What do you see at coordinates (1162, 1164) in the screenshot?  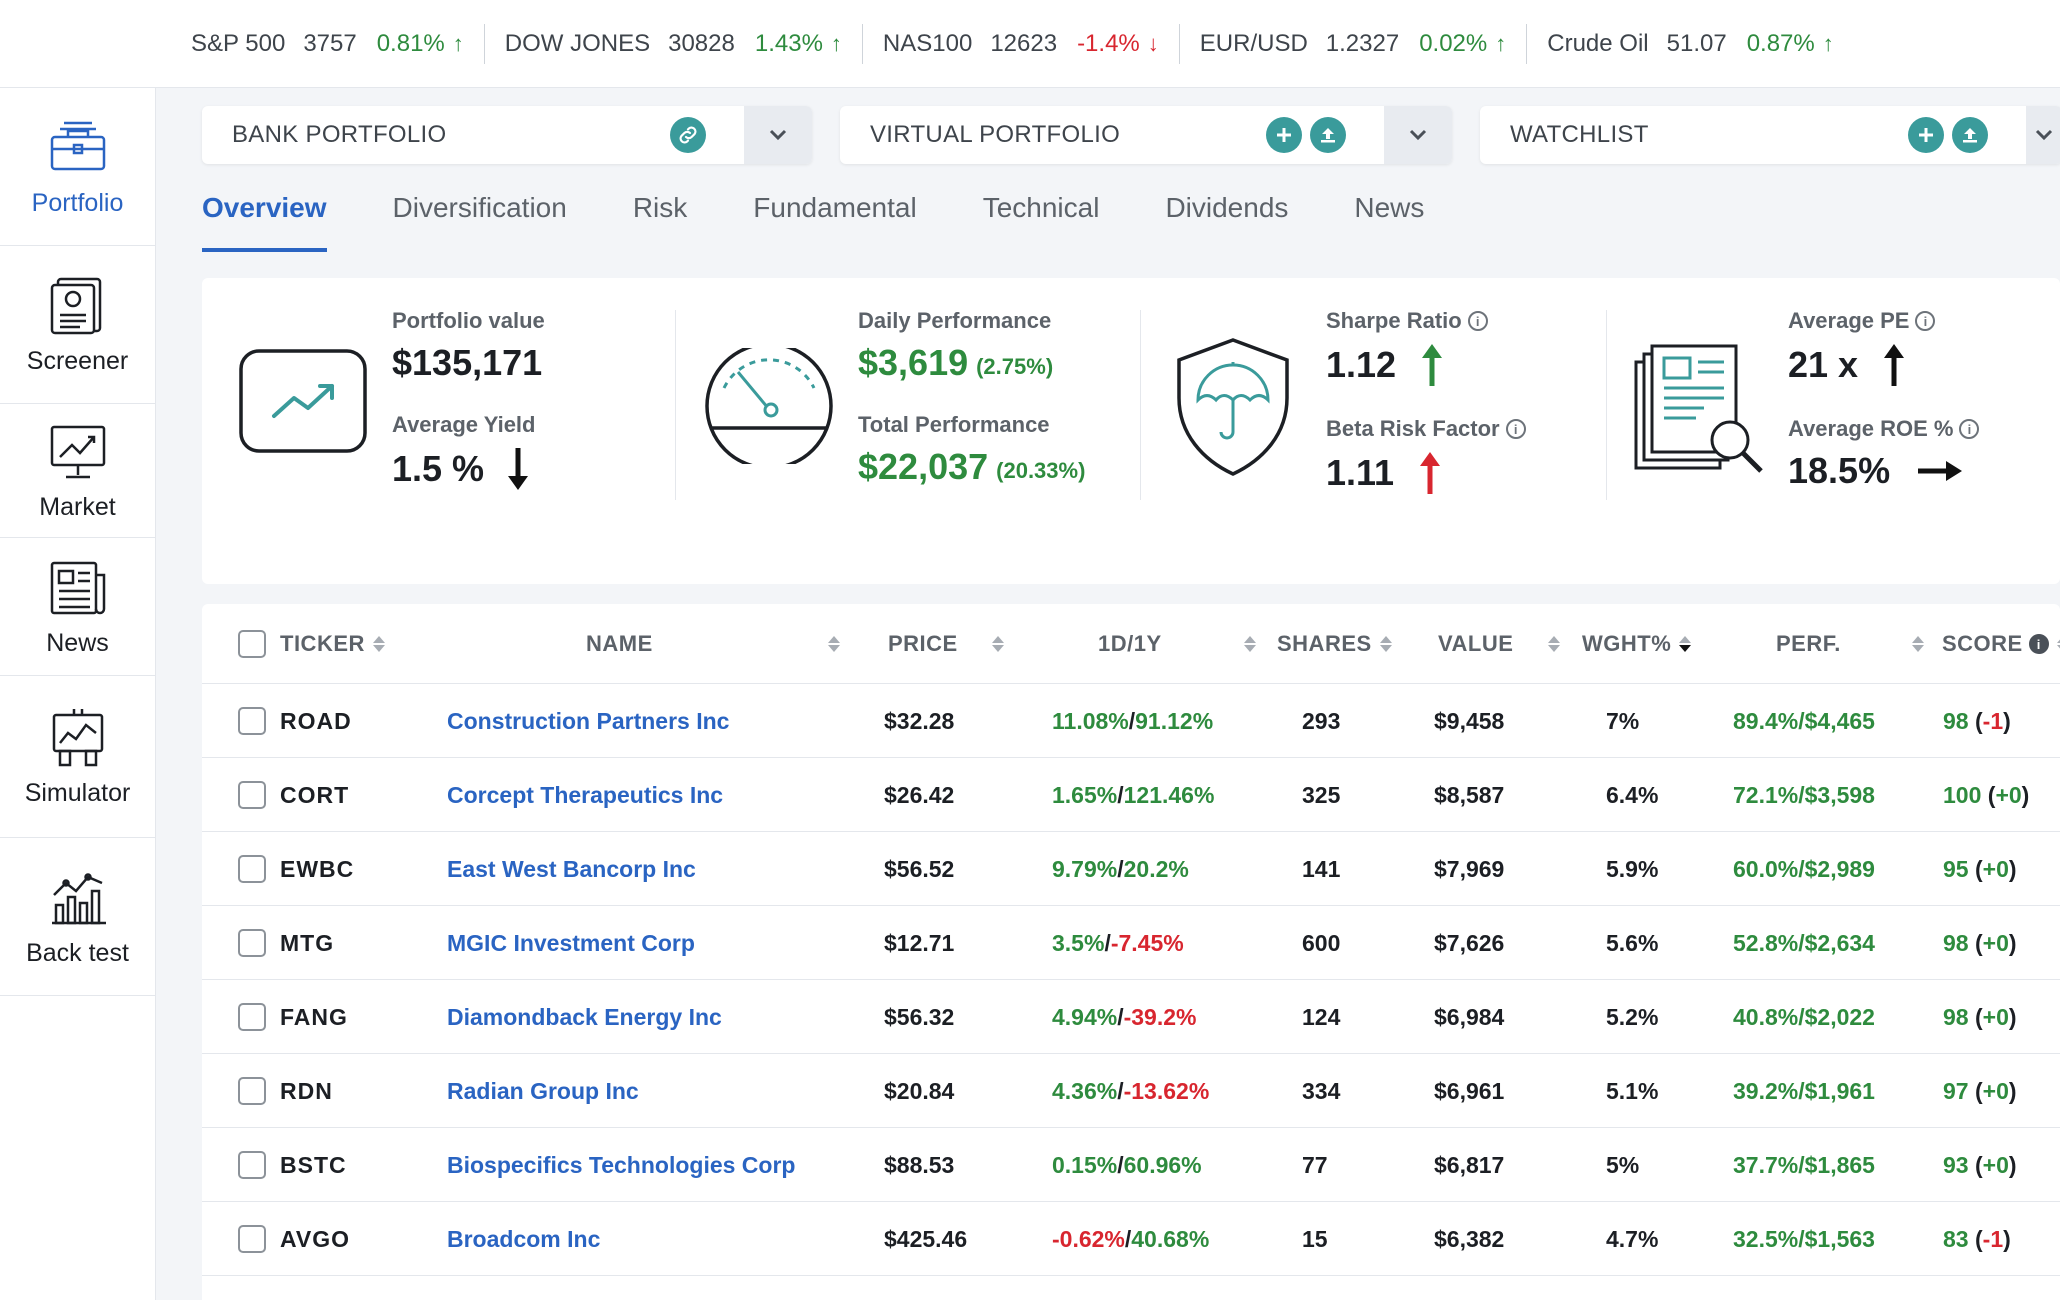 I see `change-1y: 60.96%` at bounding box center [1162, 1164].